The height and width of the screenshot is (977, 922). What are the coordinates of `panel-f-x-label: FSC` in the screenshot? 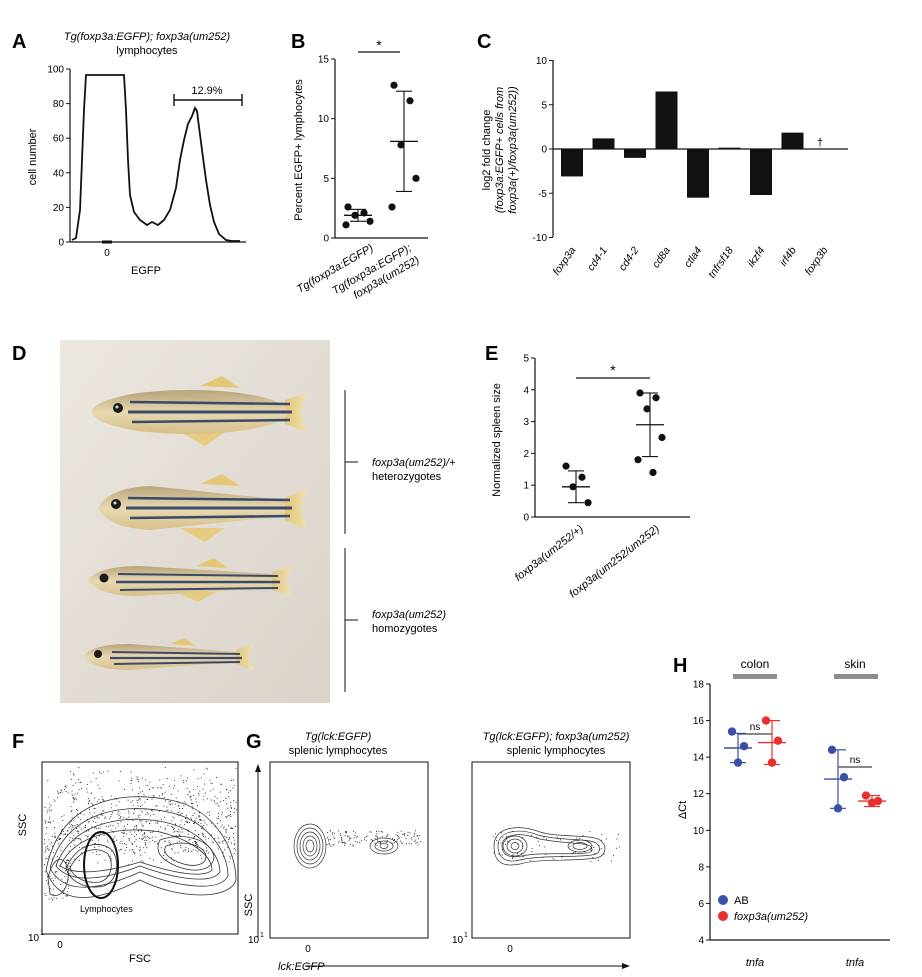 It's located at (140, 959).